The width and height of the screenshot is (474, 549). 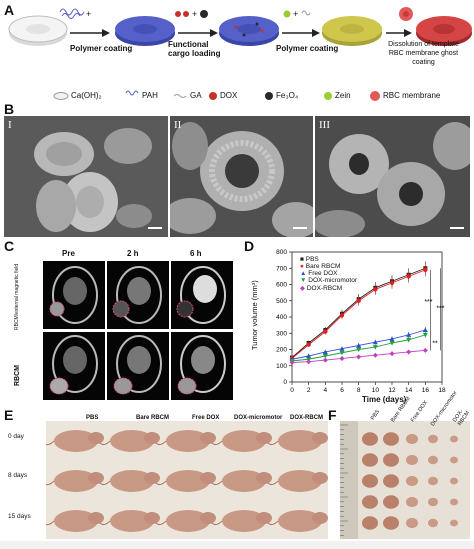 I want to click on legend-label-dox-rbcm: DOX-RBCM, so click(x=324, y=288).